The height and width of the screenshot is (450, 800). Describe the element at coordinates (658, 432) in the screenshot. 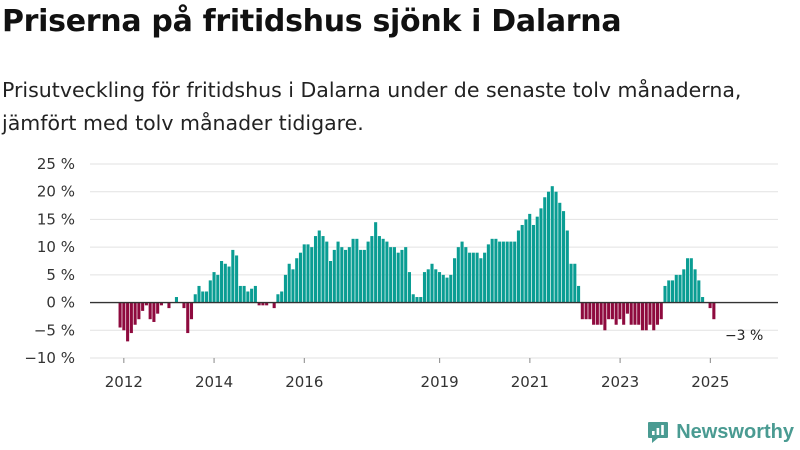

I see `newsworthy-logo-icon` at that location.